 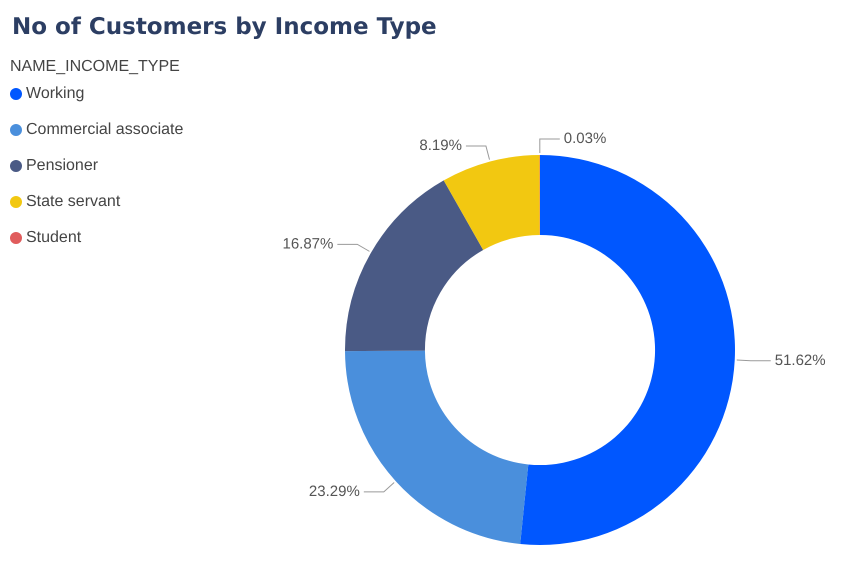 I want to click on legend-label: Commercial associate, so click(x=105, y=130).